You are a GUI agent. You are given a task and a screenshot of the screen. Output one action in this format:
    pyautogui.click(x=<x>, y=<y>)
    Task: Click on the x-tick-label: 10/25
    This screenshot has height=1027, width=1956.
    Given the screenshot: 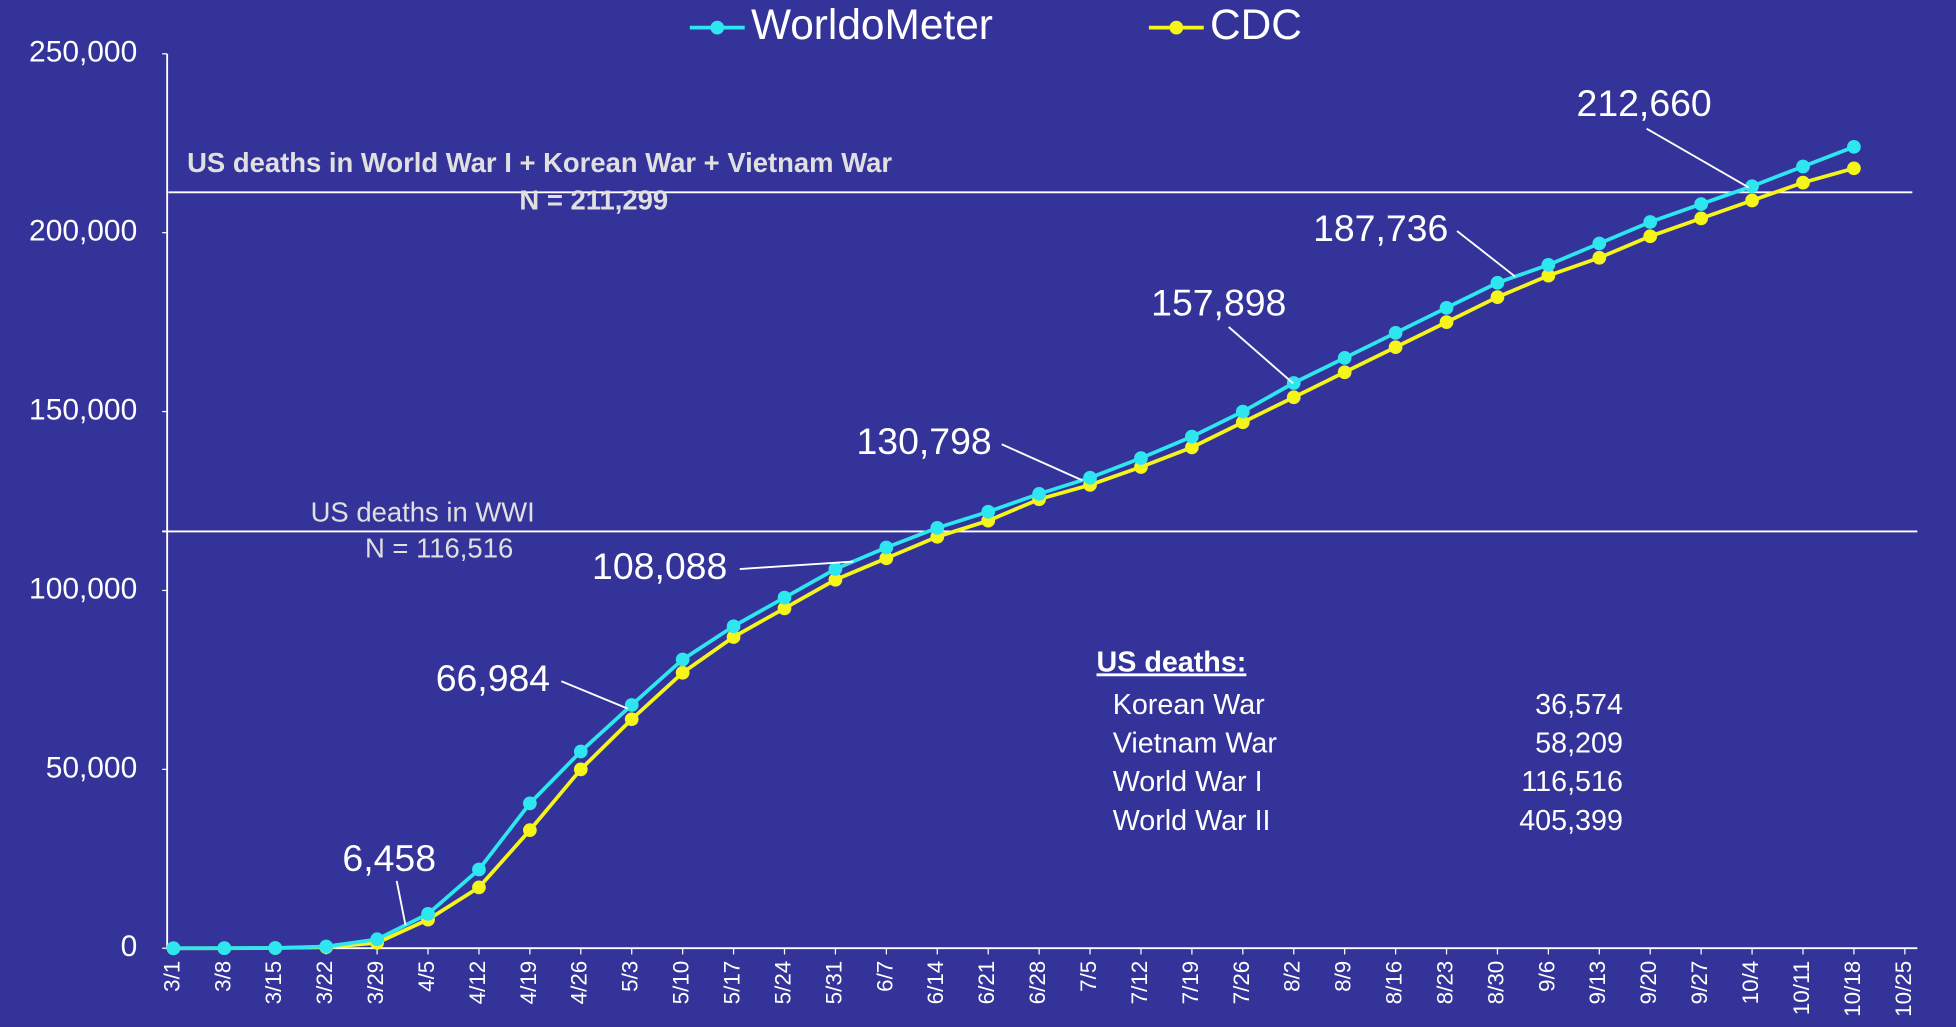 What is the action you would take?
    pyautogui.click(x=1903, y=989)
    